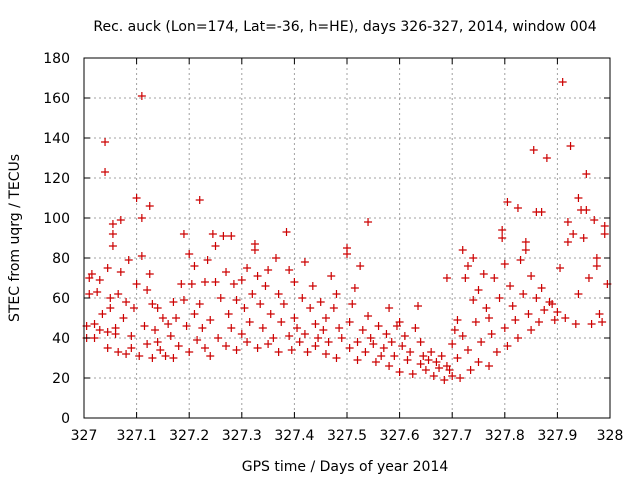  Describe the element at coordinates (61, 379) in the screenshot. I see `y-tick-label: 20` at that location.